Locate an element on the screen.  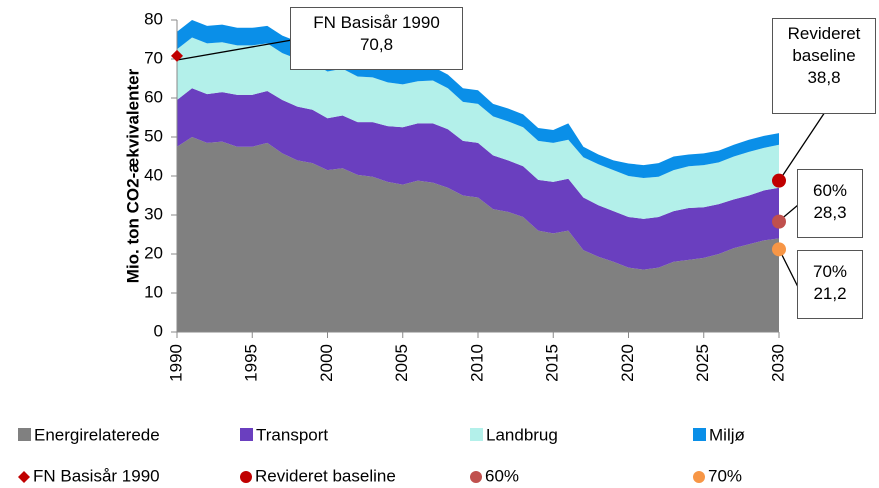
x-tick-label: 2015 is located at coordinates (552, 363).